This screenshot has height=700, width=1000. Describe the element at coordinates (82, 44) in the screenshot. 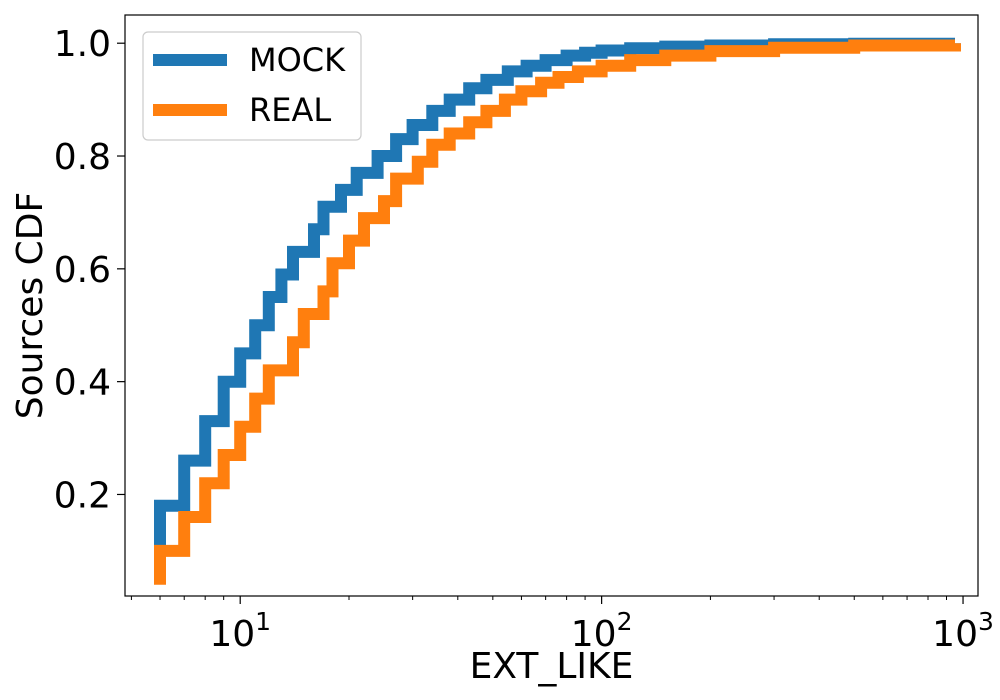

I see `y-tick-label: 1.0` at that location.